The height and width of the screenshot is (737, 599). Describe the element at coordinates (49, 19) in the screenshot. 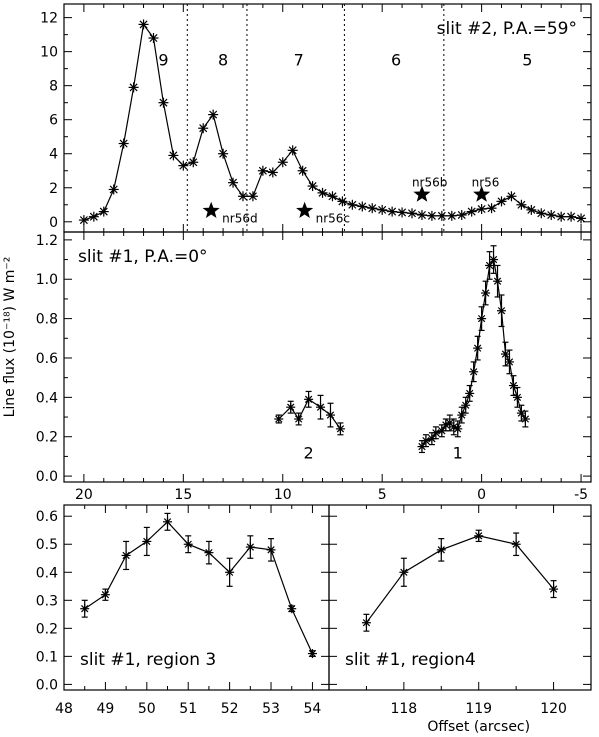

I see `y-tick-label: 12` at that location.